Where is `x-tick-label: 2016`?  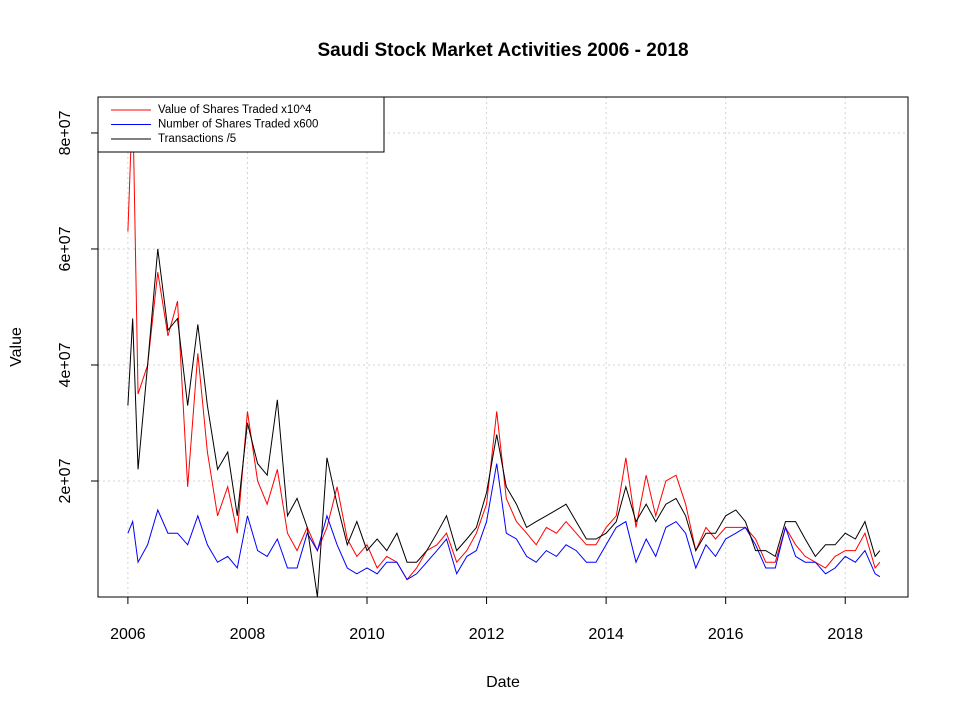
x-tick-label: 2016 is located at coordinates (726, 634).